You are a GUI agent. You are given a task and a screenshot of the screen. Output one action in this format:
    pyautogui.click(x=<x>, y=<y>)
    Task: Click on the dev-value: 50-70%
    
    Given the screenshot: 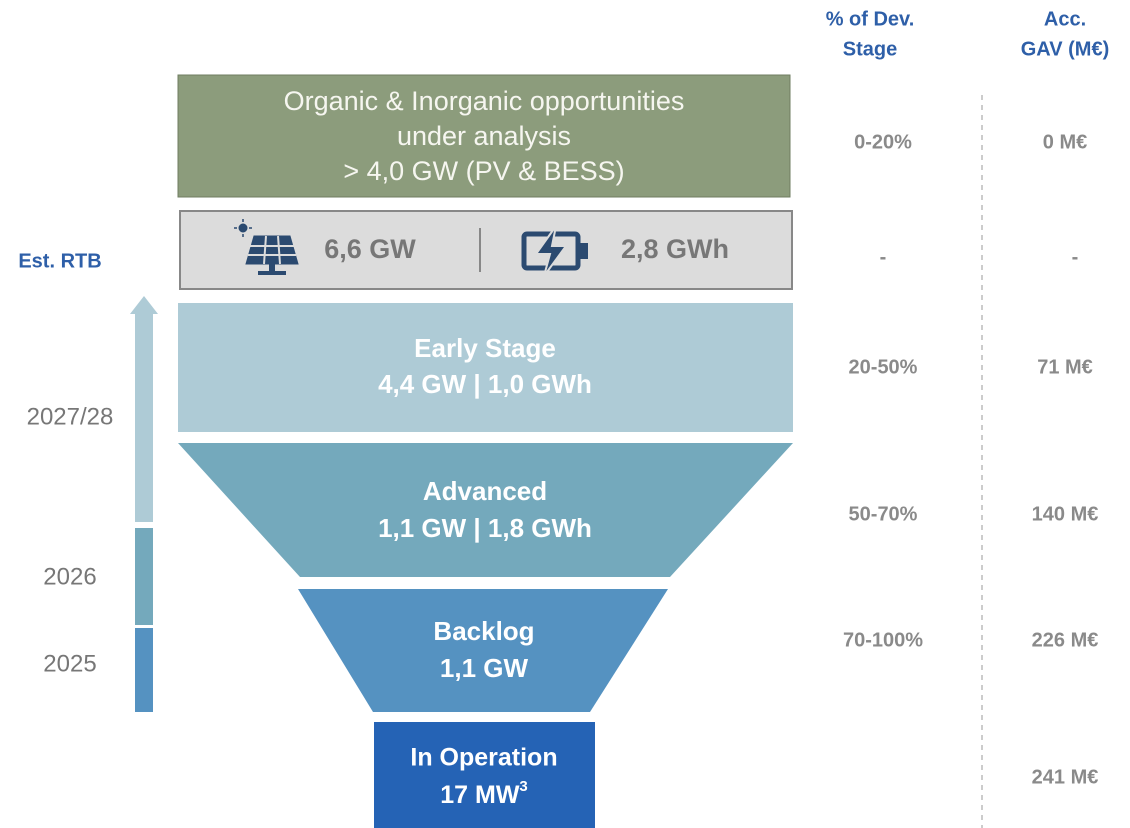 What is the action you would take?
    pyautogui.click(x=883, y=514)
    